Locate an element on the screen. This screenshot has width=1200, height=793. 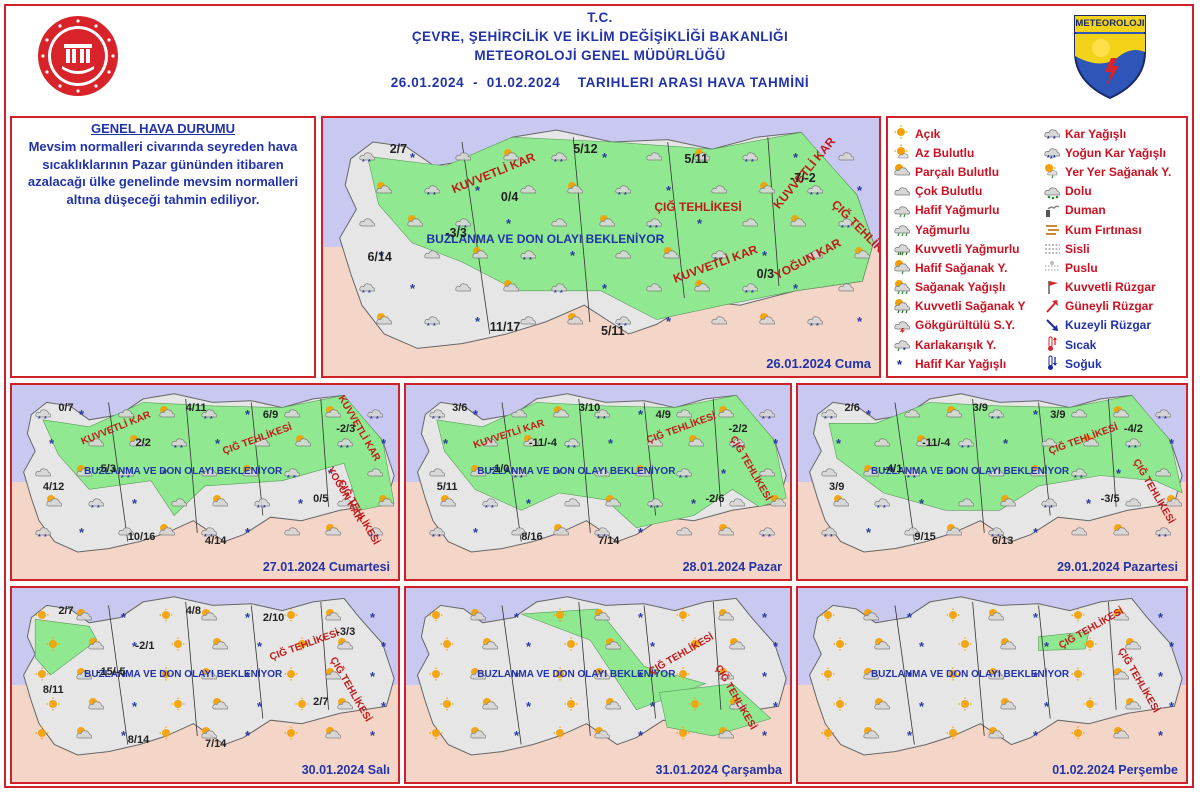
light-rain-icon is located at coordinates (902, 210).